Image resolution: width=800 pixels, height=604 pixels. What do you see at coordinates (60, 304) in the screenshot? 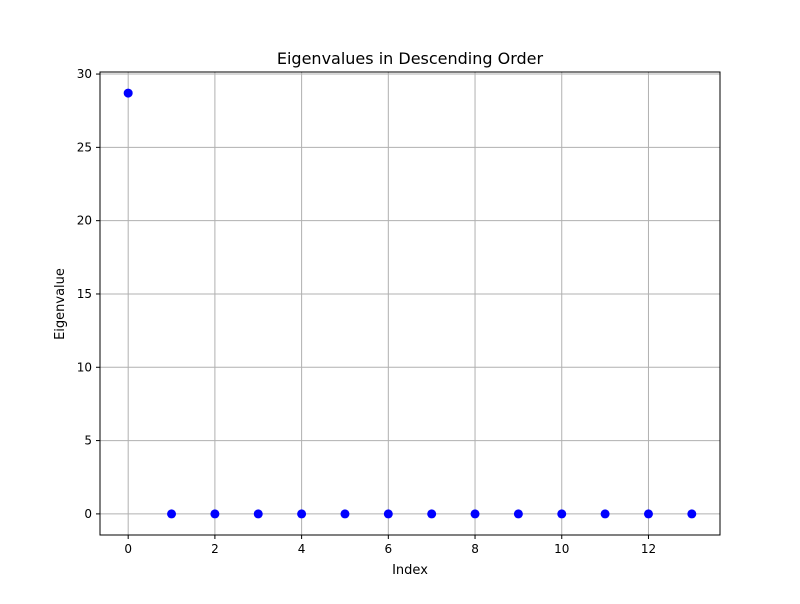
I see `y-axis-label: Eigenvalue` at bounding box center [60, 304].